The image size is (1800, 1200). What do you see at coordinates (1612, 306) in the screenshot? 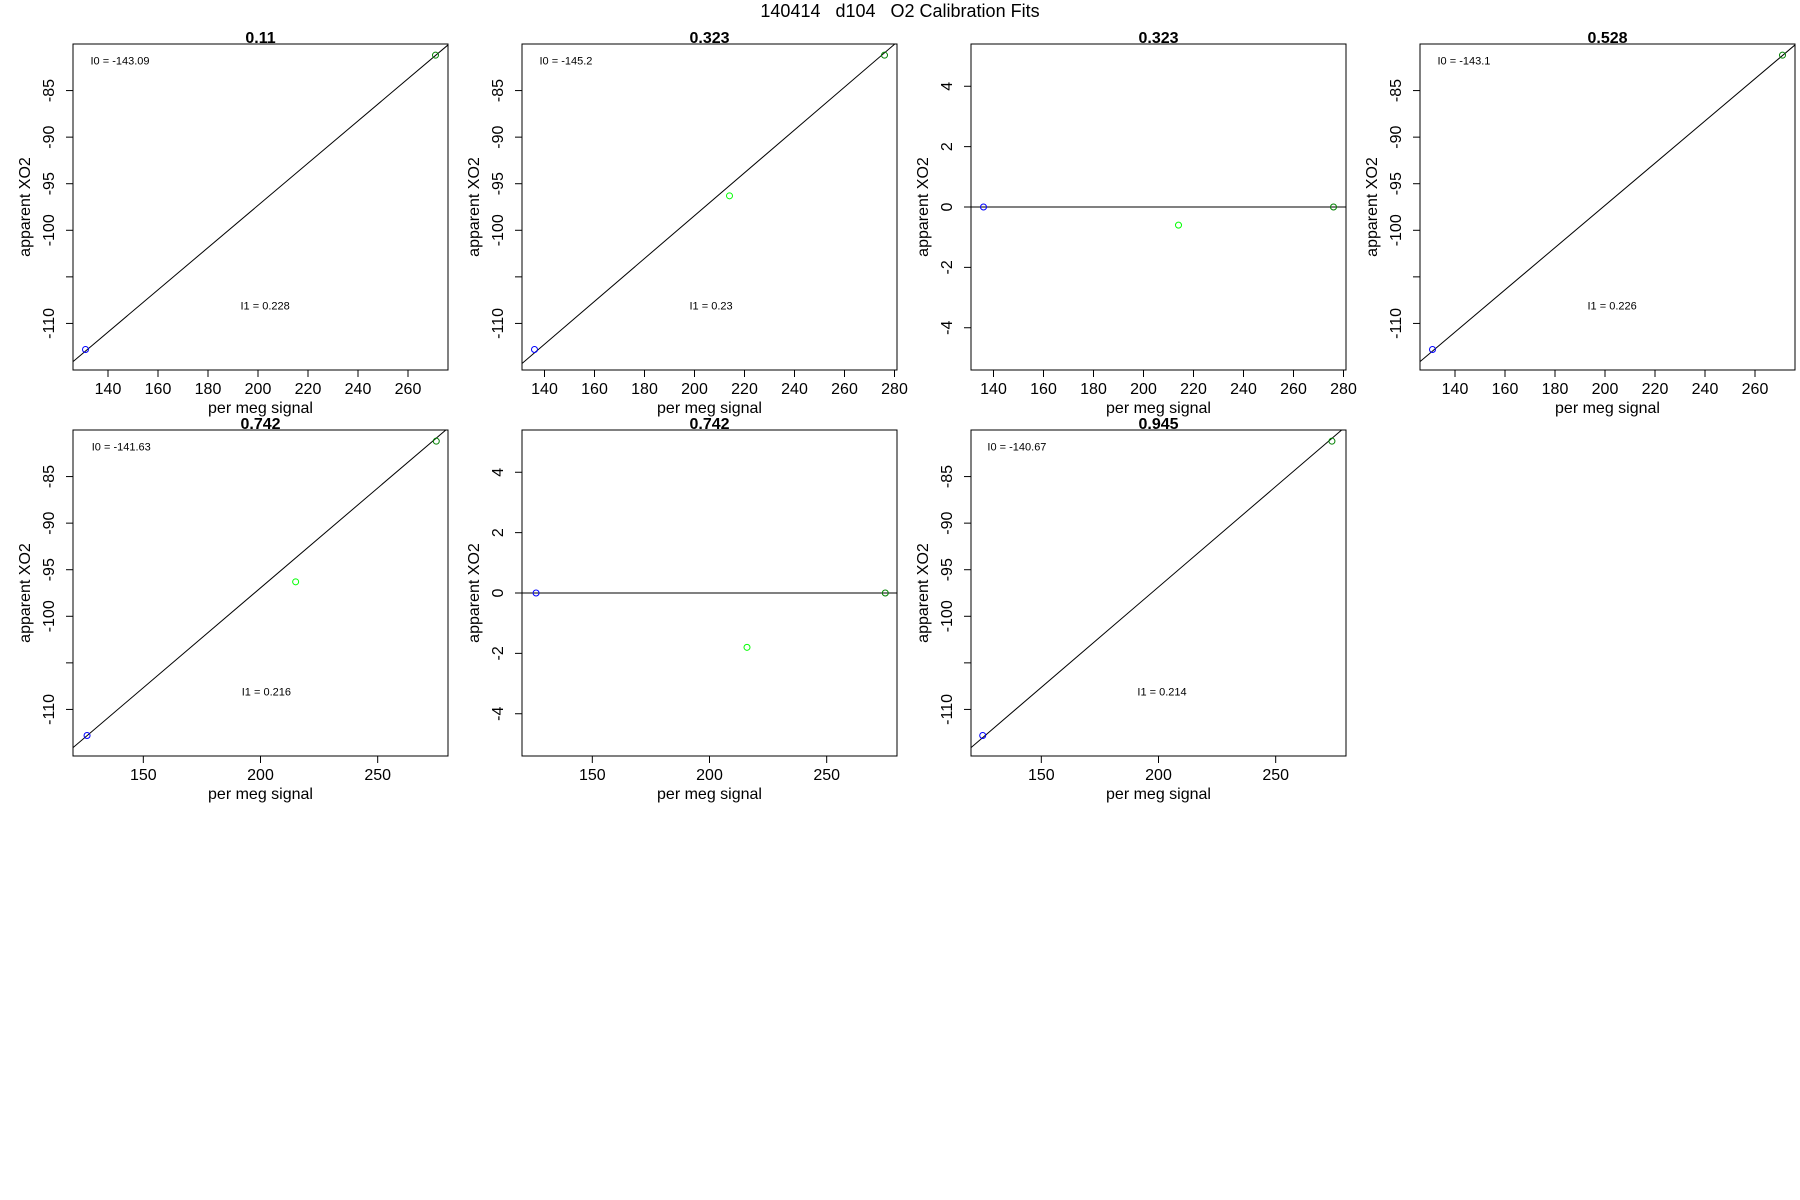
I see `annotation-text: I1 = 0.226` at bounding box center [1612, 306].